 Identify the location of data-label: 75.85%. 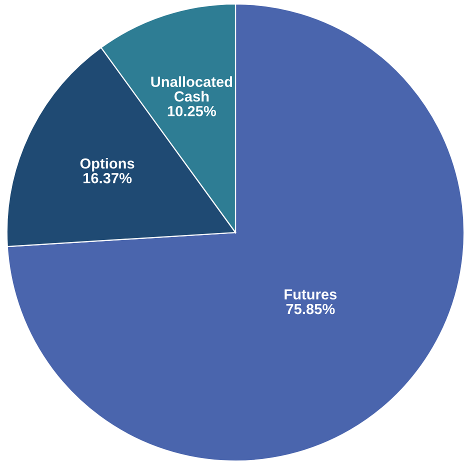
(310, 309).